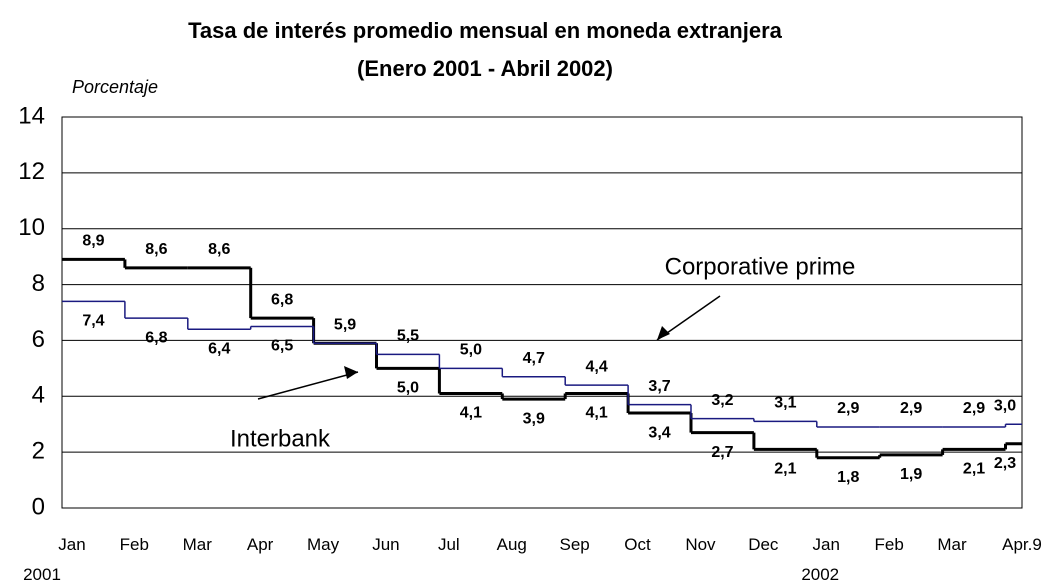 This screenshot has height=581, width=1052. What do you see at coordinates (31, 171) in the screenshot?
I see `y-tick-label: 12` at bounding box center [31, 171].